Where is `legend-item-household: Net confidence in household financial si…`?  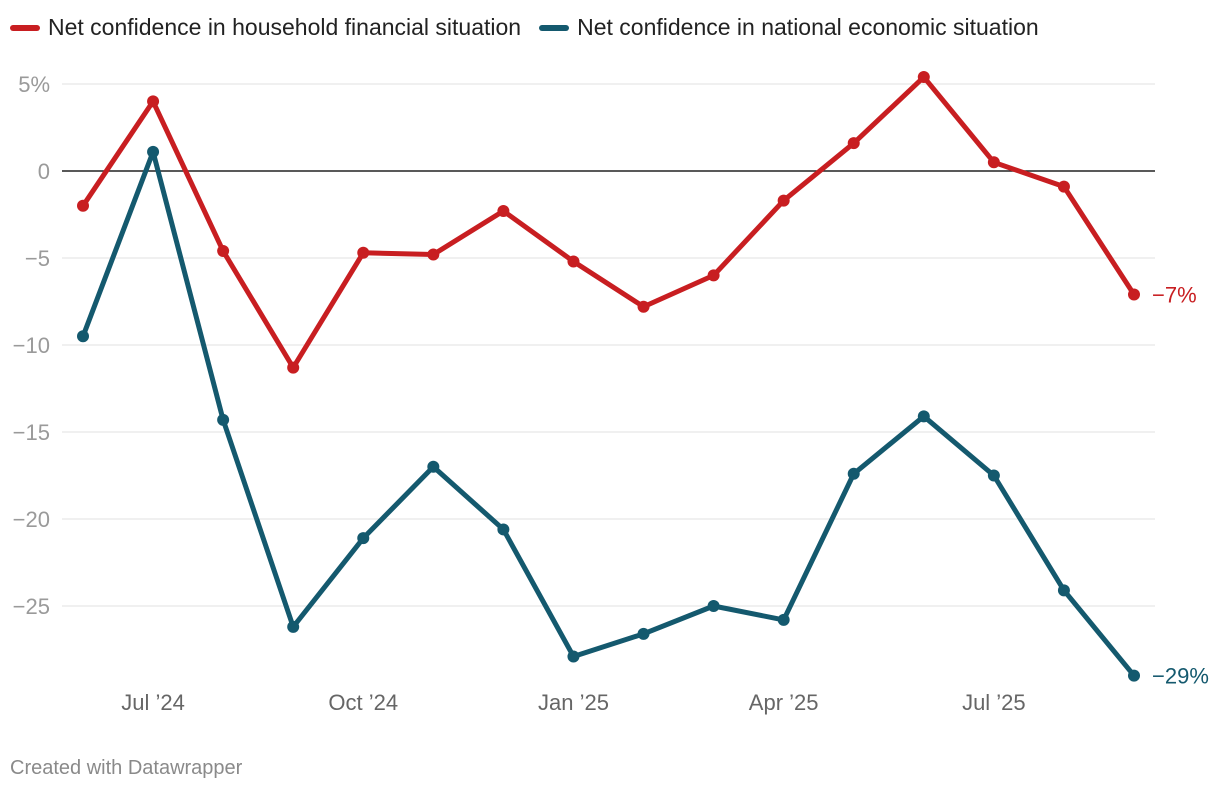 legend-item-household: Net confidence in household financial si… is located at coordinates (265, 27).